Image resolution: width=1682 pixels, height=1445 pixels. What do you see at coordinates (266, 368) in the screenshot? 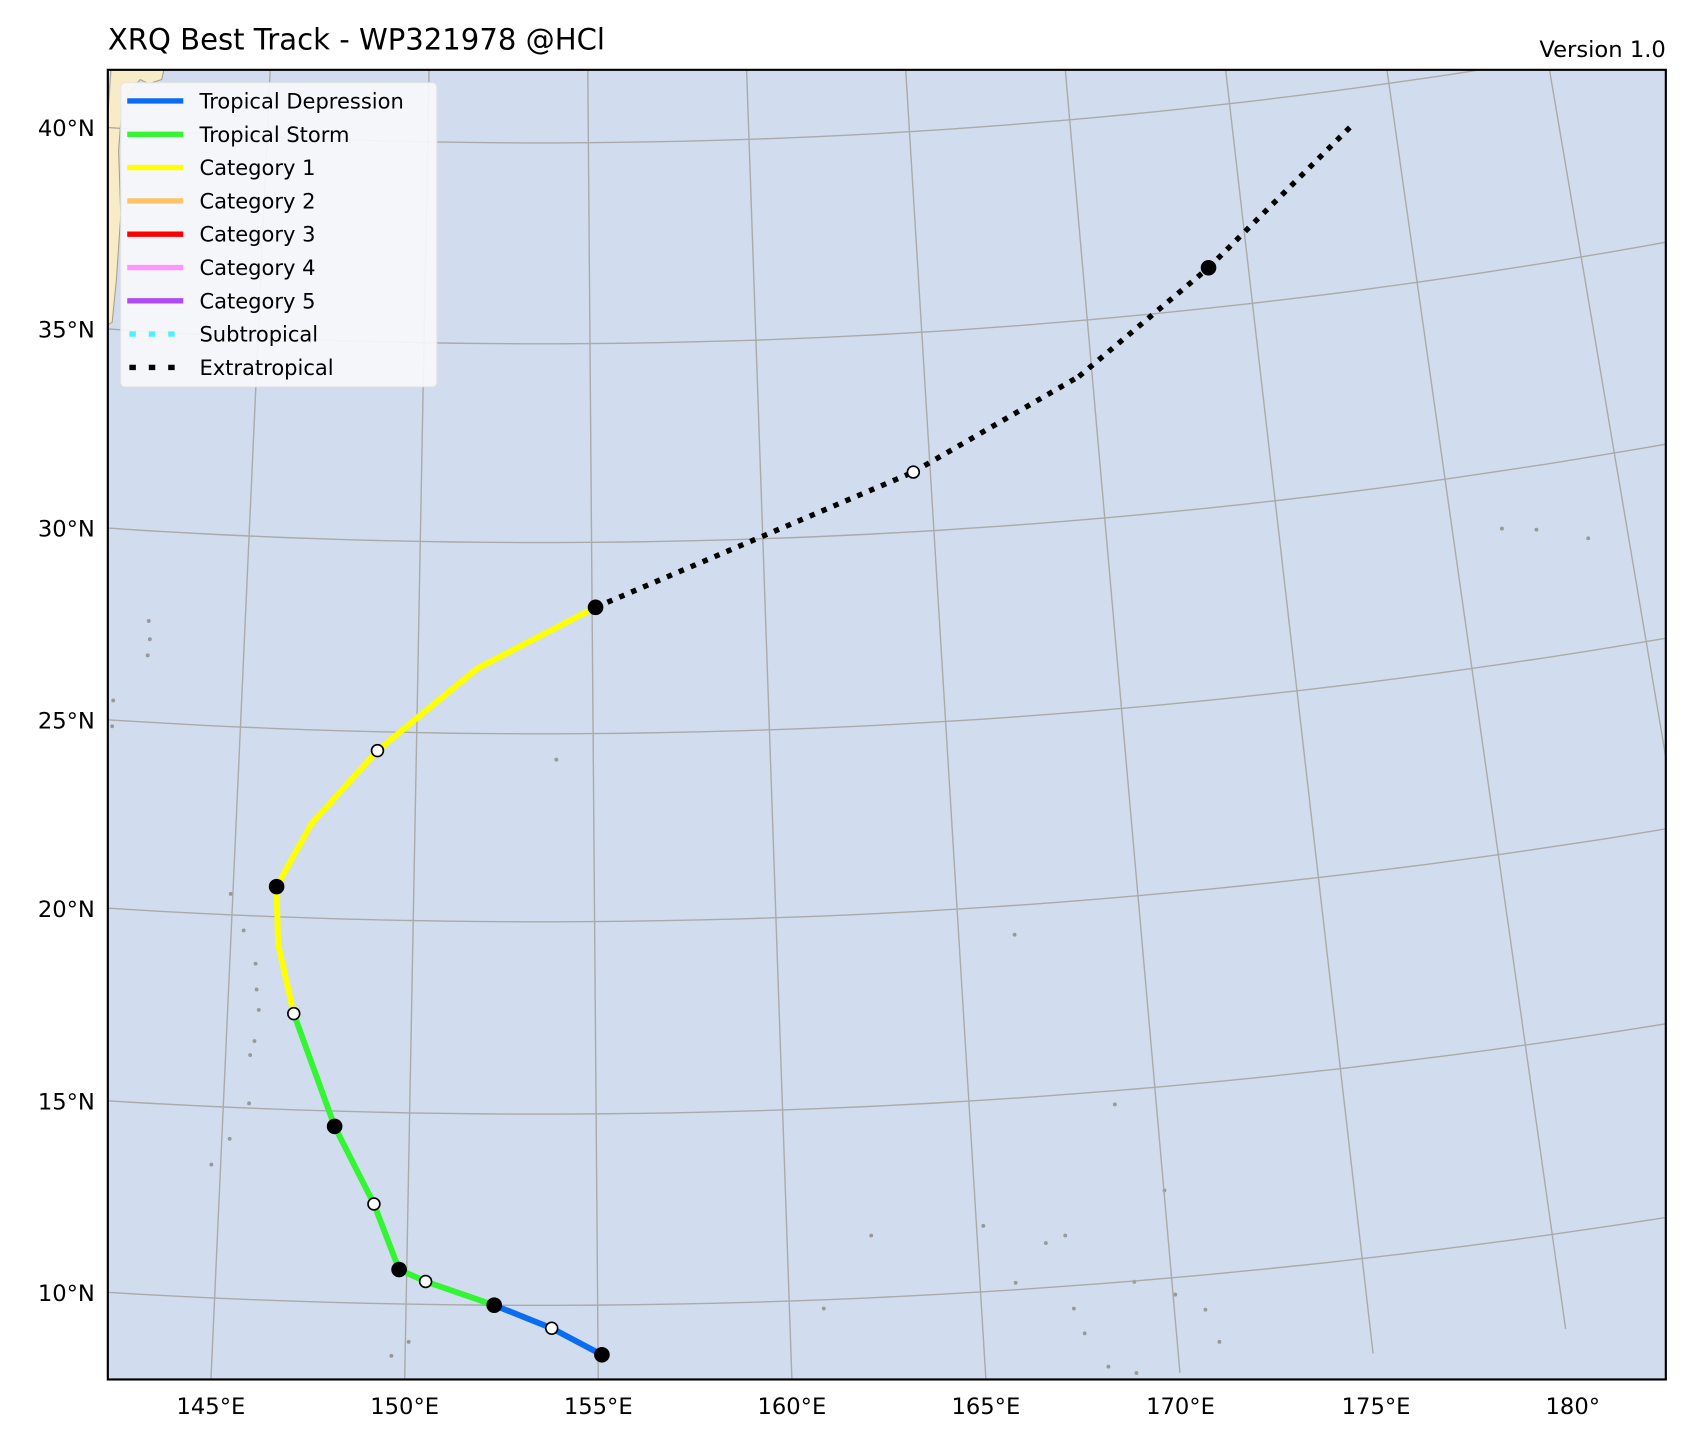
I see `legend-label: Extratropical` at bounding box center [266, 368].